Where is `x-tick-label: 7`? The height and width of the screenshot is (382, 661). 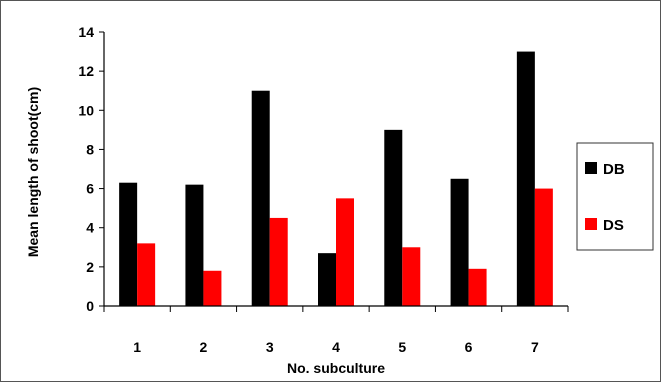
x-tick-label: 7 is located at coordinates (535, 347).